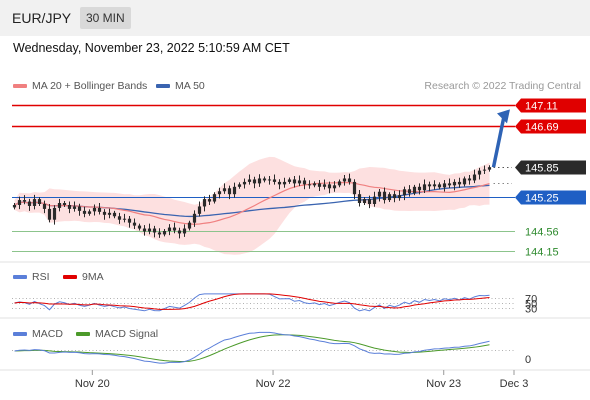  What do you see at coordinates (20, 277) in the screenshot?
I see `rsi-swatch` at bounding box center [20, 277].